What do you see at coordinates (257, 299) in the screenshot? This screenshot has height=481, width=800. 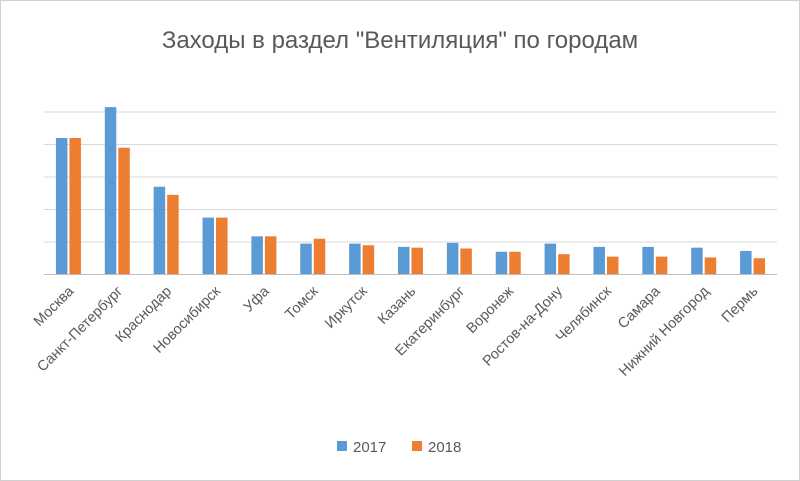 I see `category-label: Уфа` at bounding box center [257, 299].